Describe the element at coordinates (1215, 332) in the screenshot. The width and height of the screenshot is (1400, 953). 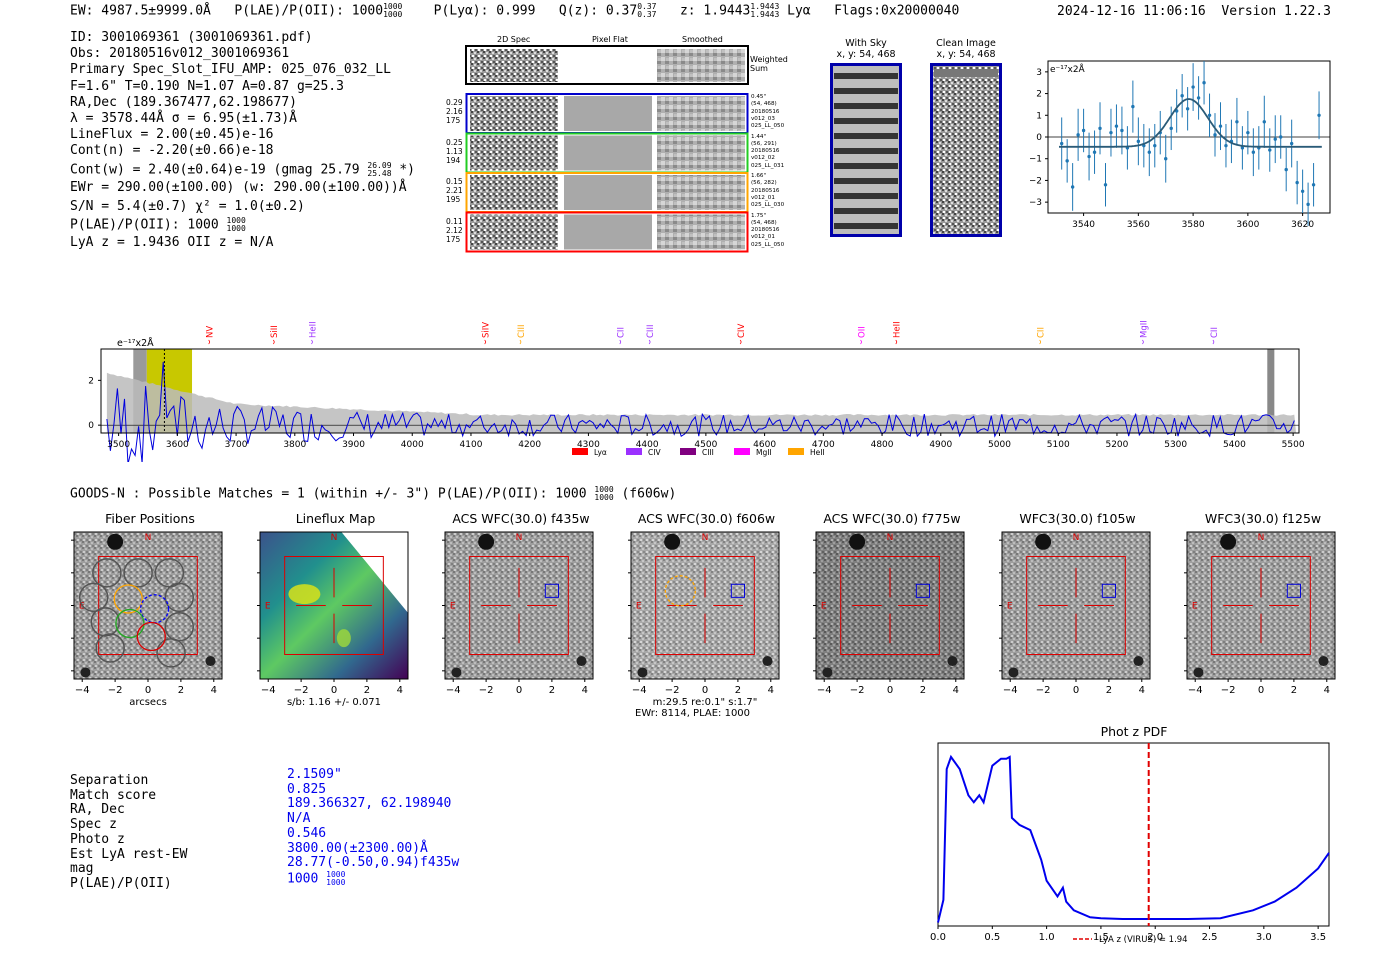
I see `spec-line-label: CII` at that location.